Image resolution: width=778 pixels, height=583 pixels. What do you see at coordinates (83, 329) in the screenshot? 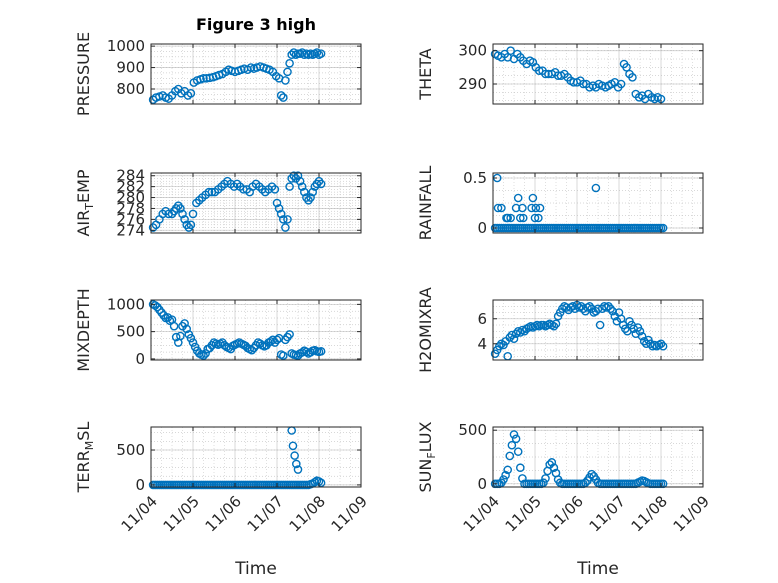
I see `y-axis-label: MIXDEPTH` at bounding box center [83, 329].